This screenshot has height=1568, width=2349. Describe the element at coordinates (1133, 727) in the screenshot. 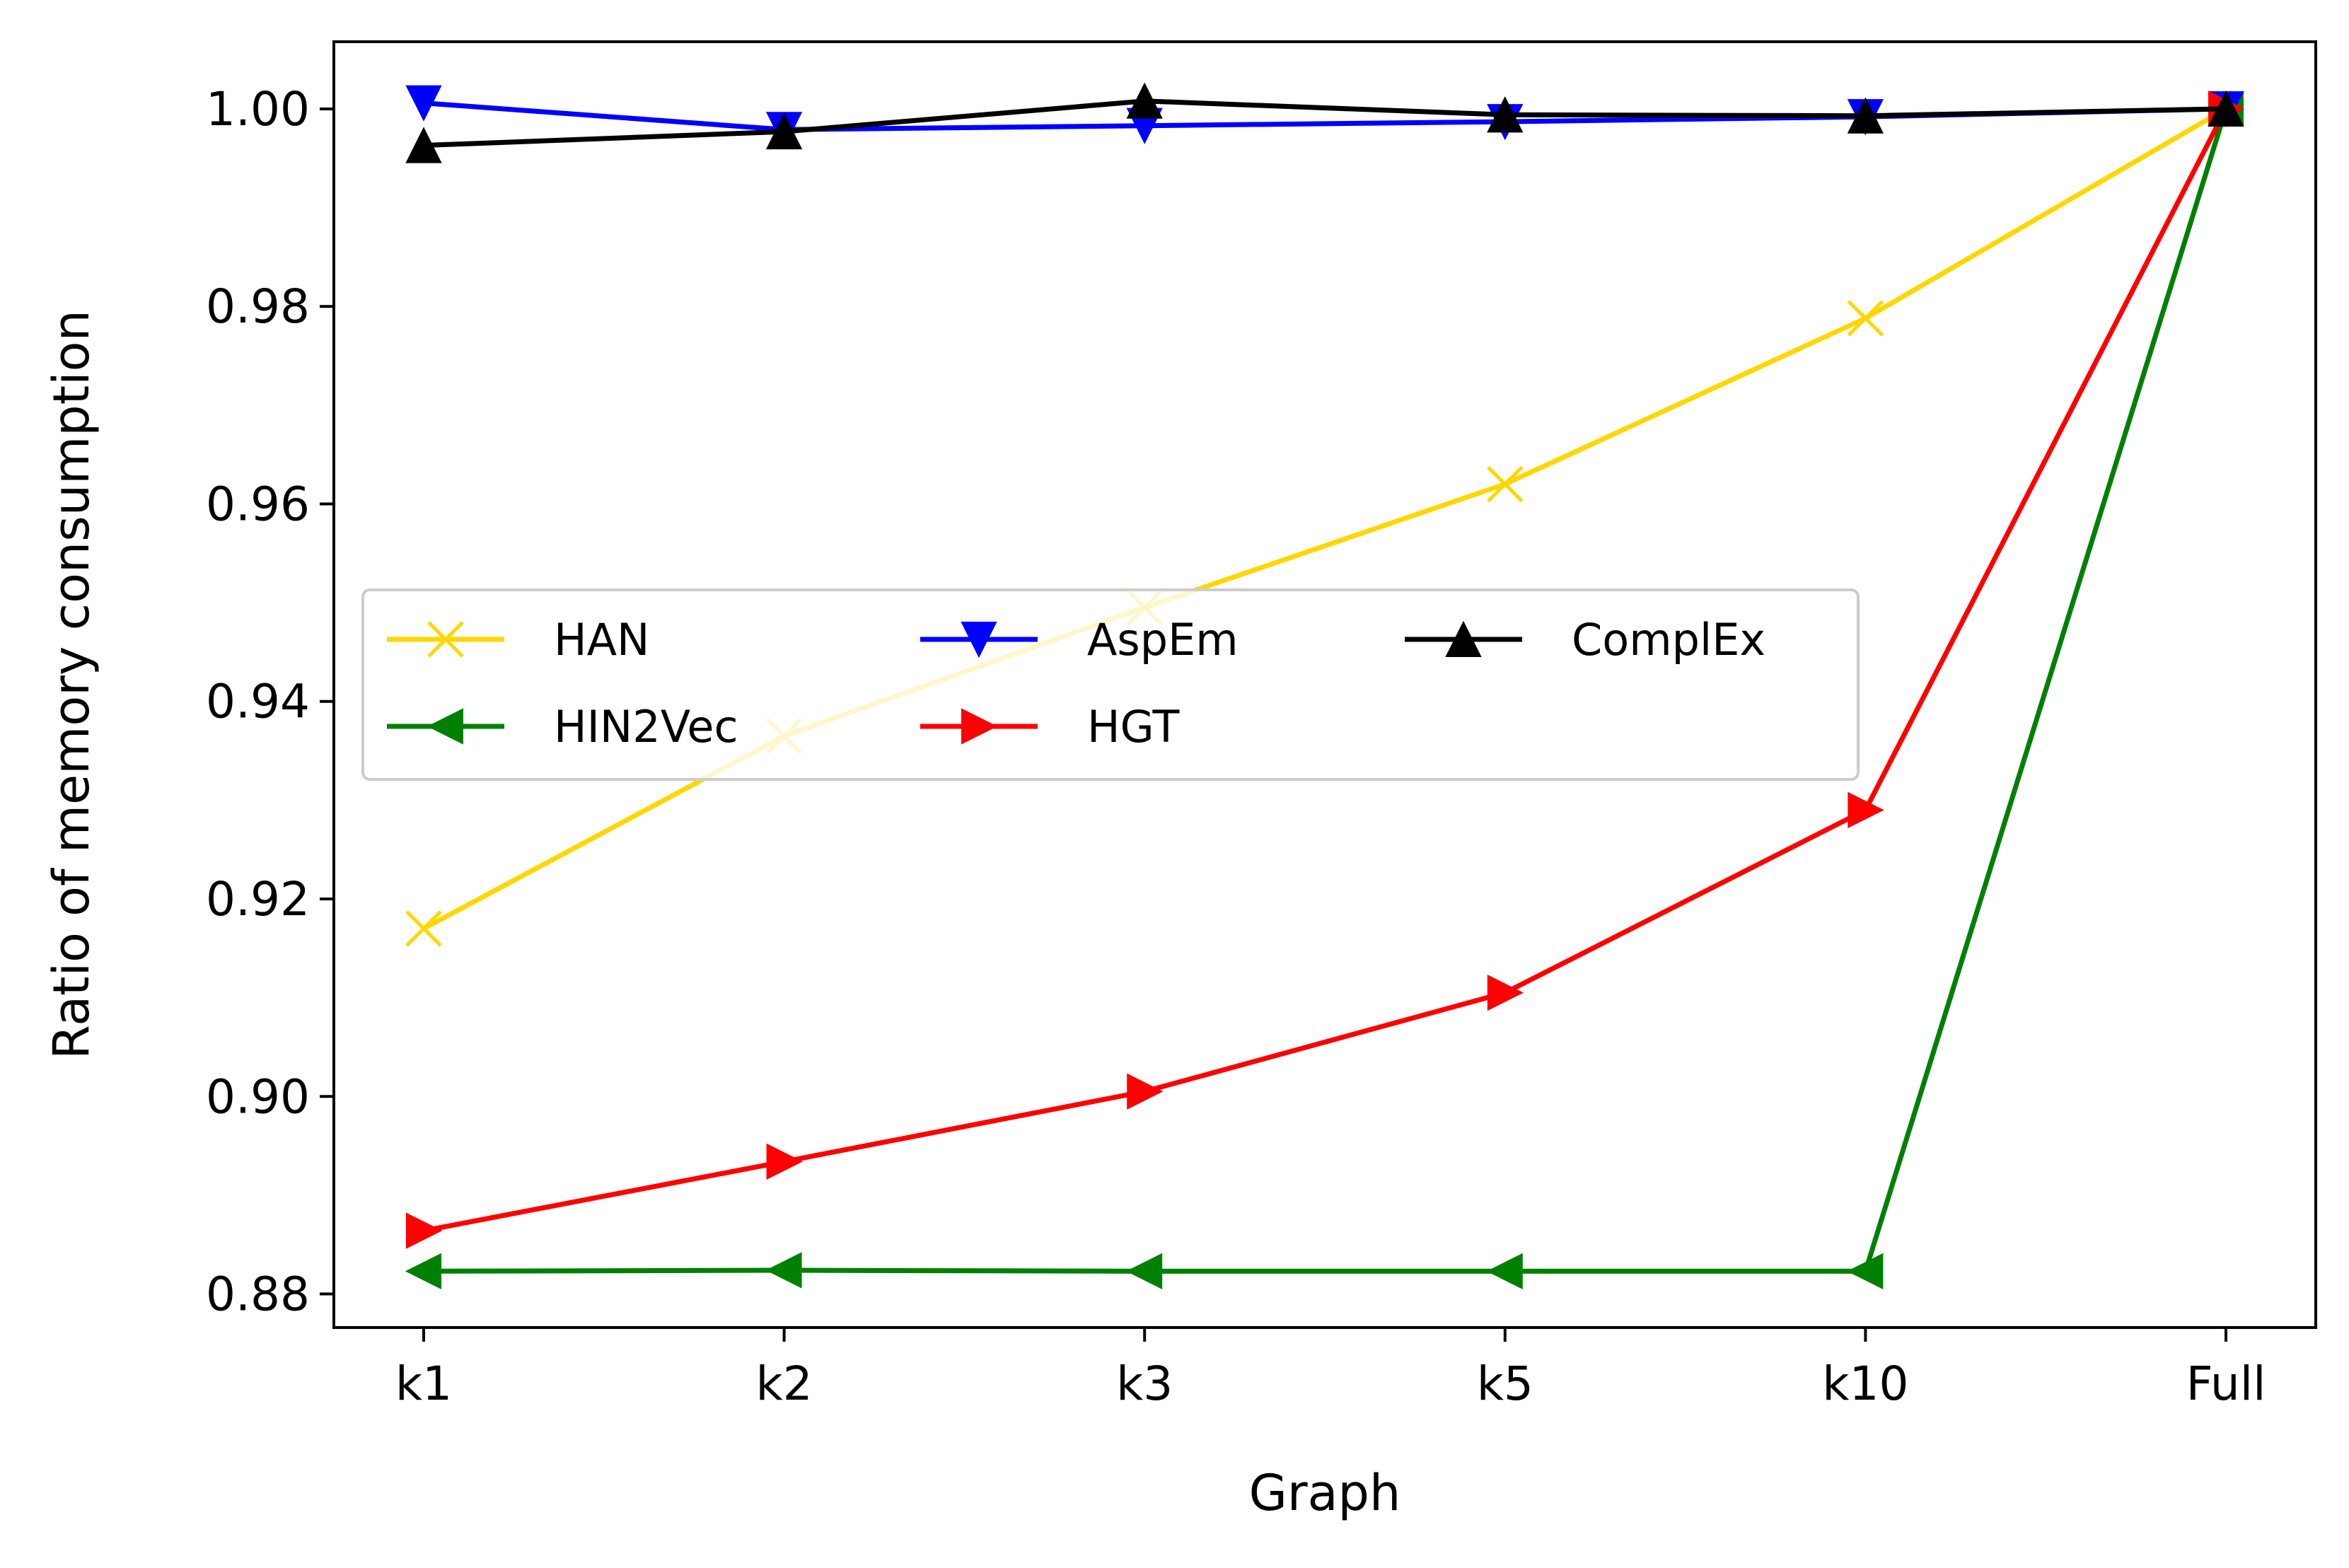

I see `legend-label: HGT` at that location.